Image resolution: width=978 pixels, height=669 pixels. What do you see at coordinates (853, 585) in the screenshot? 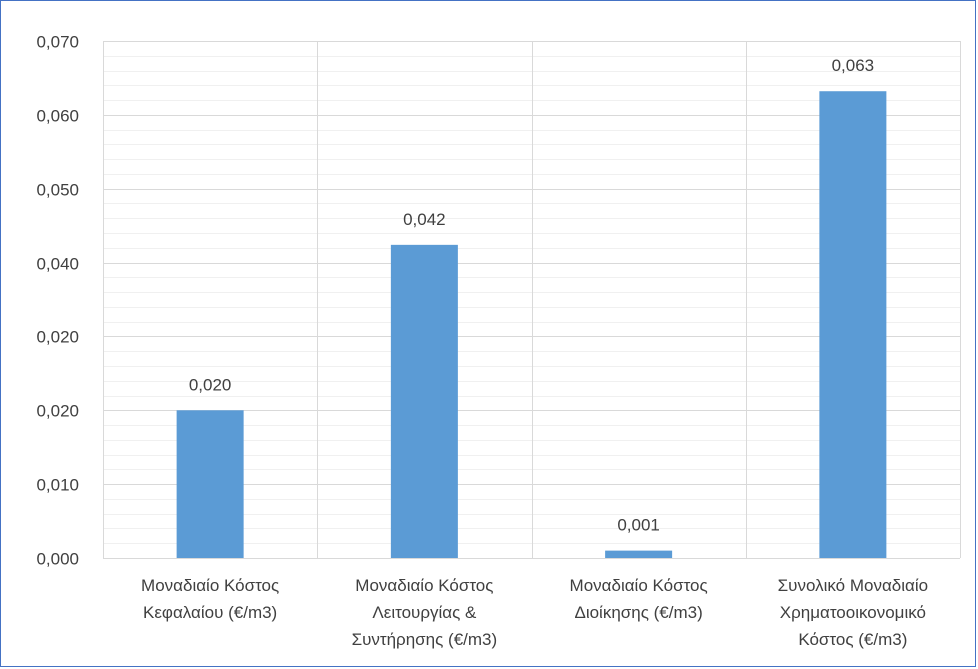
I see `category-label: Συνολικό Μοναδιαίο` at bounding box center [853, 585].